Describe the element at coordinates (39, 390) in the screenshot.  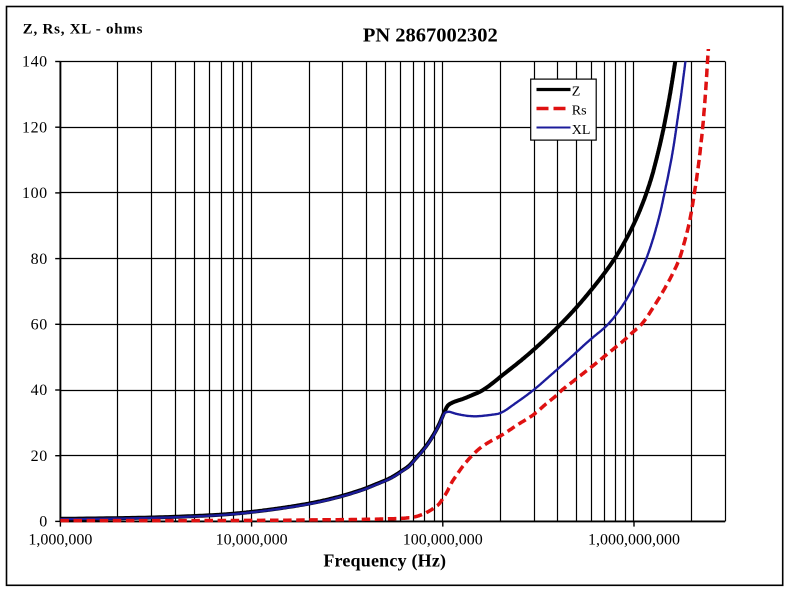
I see `svg-text: 40` at that location.